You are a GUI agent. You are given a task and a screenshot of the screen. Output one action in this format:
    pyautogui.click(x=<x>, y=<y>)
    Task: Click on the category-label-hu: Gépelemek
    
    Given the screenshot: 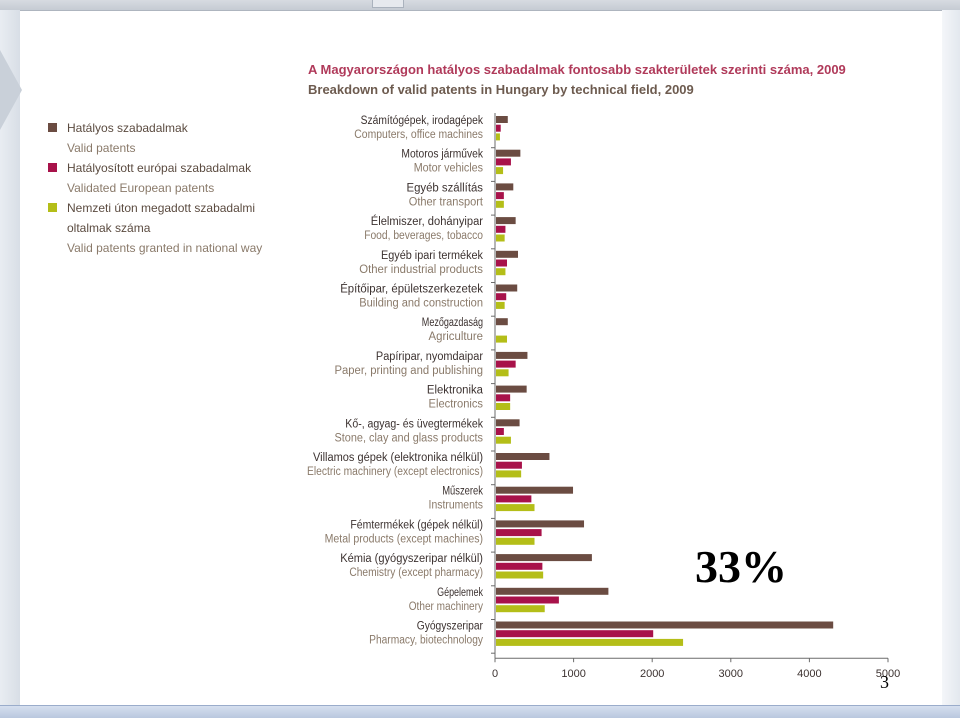 What is the action you would take?
    pyautogui.click(x=460, y=593)
    